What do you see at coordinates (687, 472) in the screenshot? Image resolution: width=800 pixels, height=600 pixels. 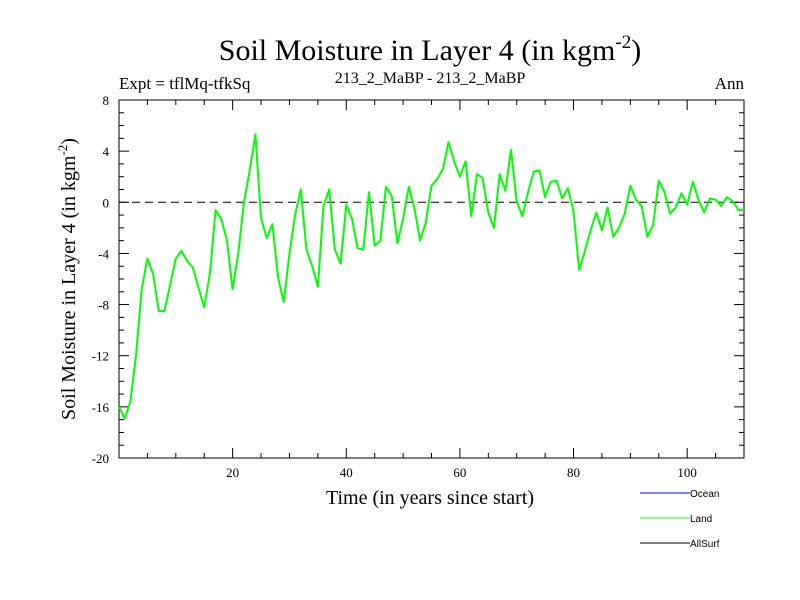 I see `x-tick-label: 100` at bounding box center [687, 472].